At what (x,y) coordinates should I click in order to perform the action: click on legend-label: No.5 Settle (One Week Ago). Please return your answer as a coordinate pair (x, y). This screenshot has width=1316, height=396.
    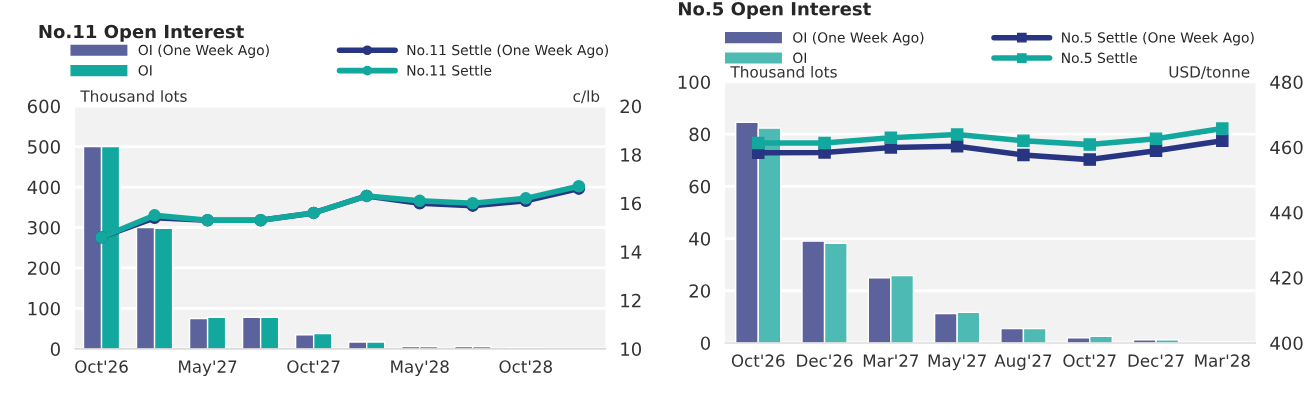
    Looking at the image, I should click on (1158, 38).